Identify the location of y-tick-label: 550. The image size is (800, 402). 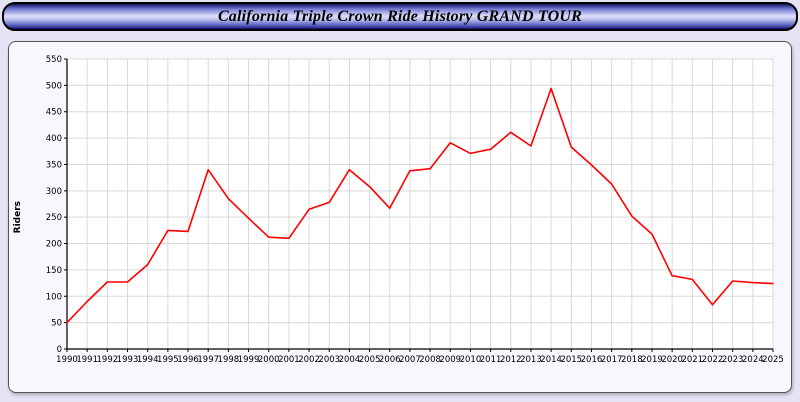
(54, 60).